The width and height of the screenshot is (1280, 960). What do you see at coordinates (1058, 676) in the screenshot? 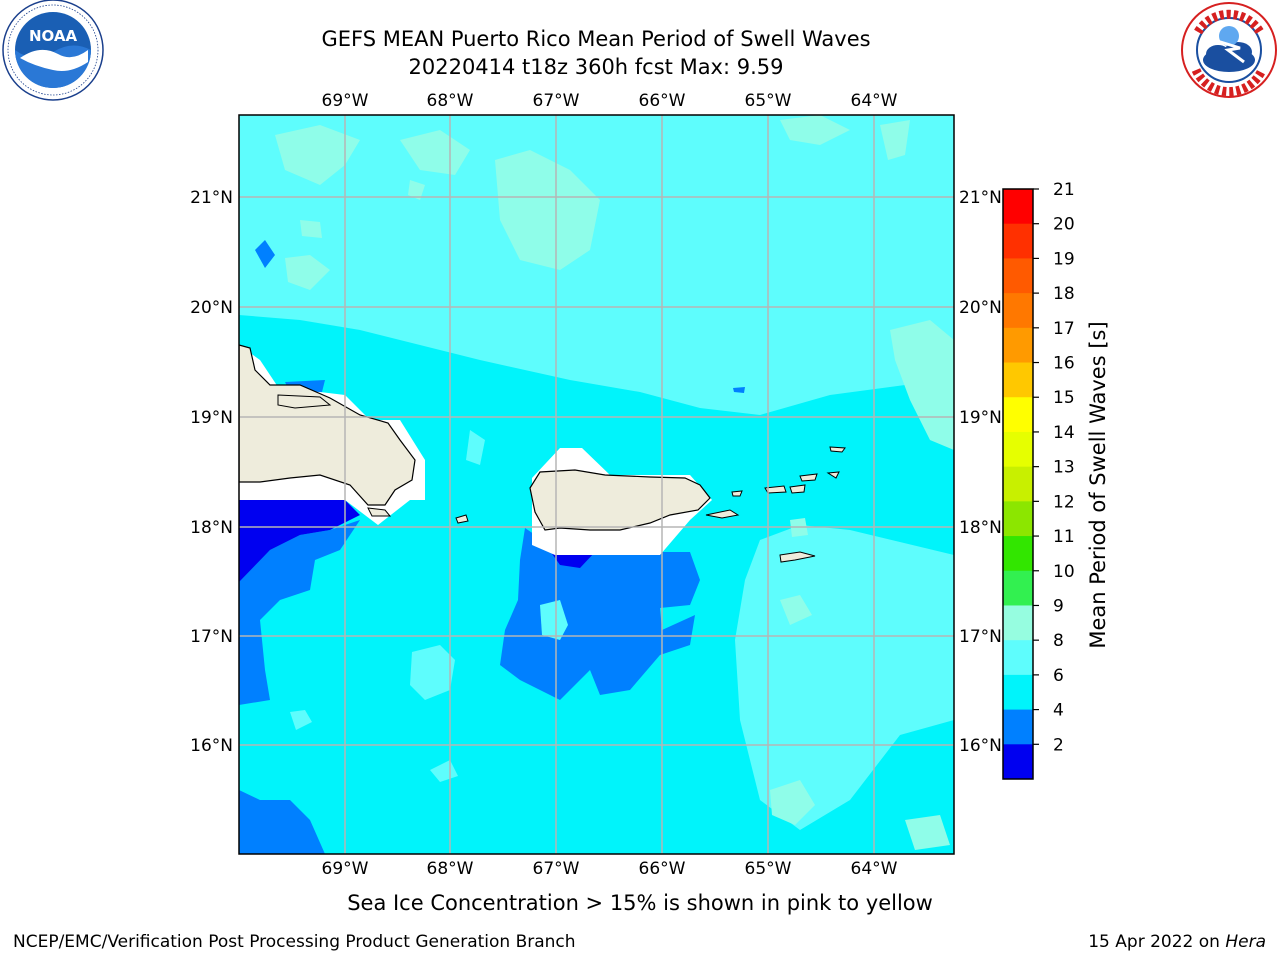
I see `colorbar-tick-label: 6` at bounding box center [1058, 676].